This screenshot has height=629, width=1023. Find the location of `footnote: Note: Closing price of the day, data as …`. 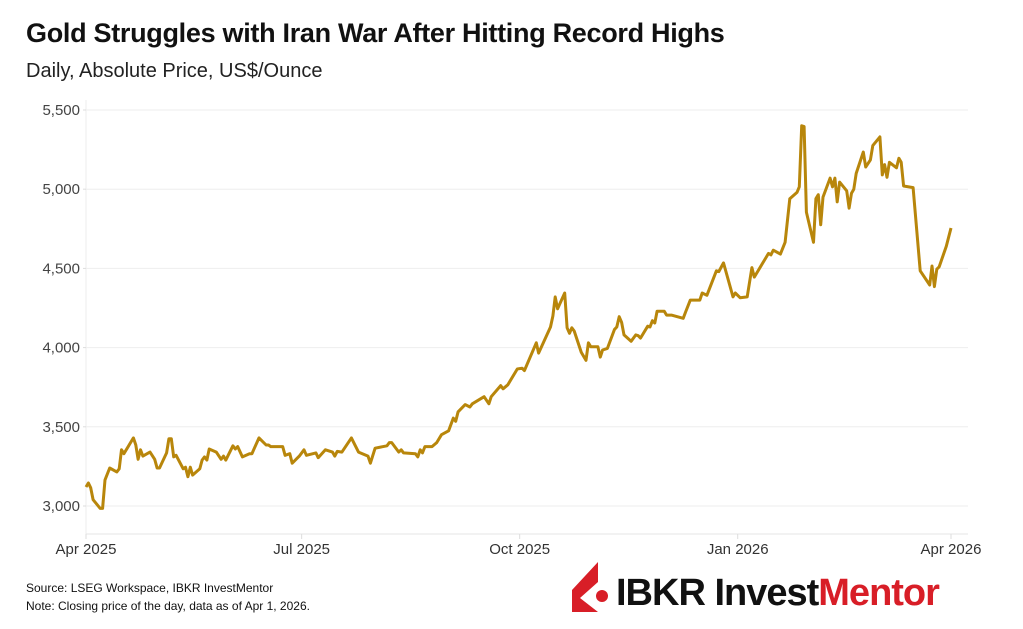

footnote: Note: Closing price of the day, data as … is located at coordinates (168, 606).